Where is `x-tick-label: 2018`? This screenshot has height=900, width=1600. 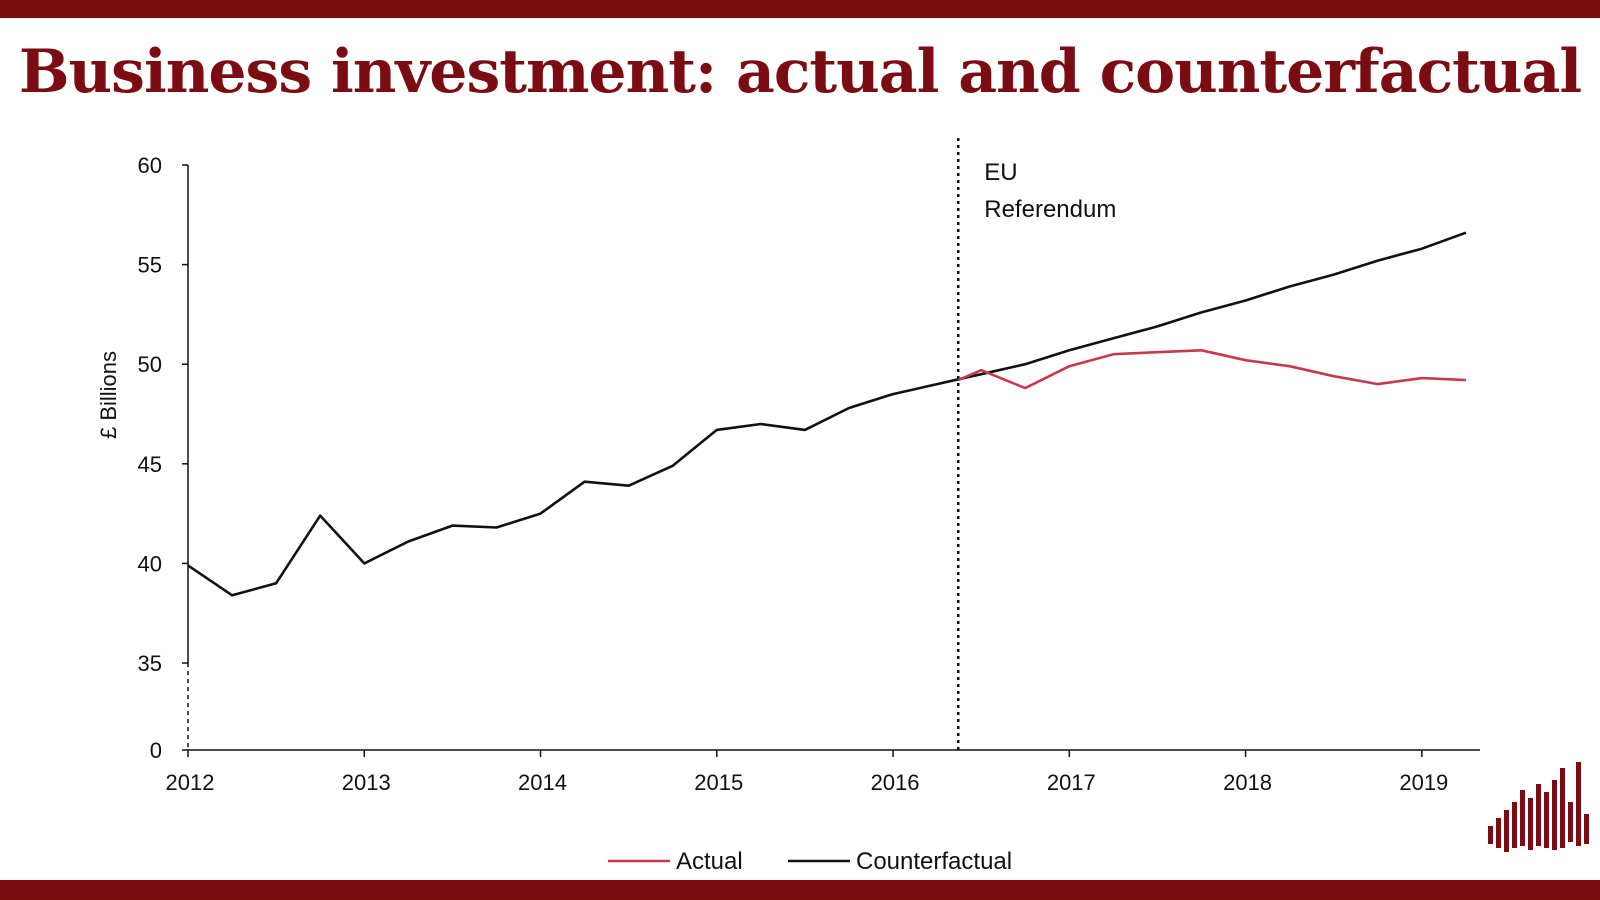
x-tick-label: 2018 is located at coordinates (1247, 782).